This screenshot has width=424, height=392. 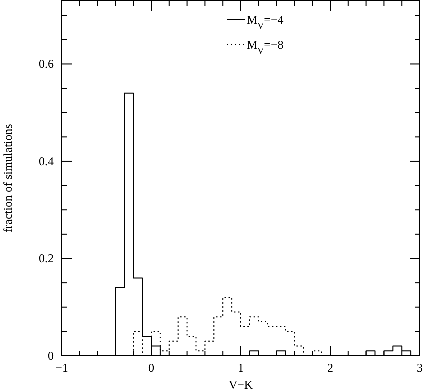 I want to click on legend-label: M$_{V}$=−4, so click(x=265, y=22).